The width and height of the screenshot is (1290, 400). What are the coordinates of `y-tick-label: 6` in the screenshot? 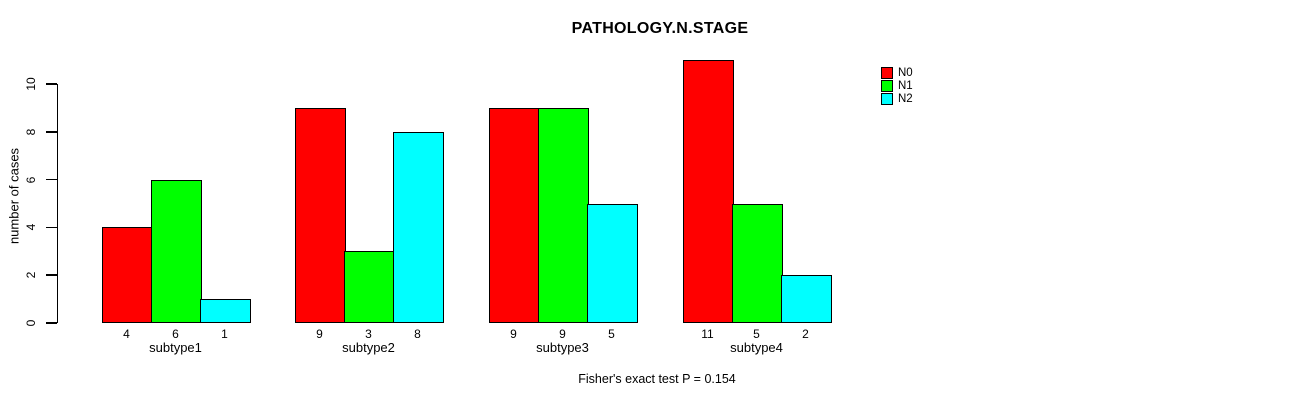 It's located at (31, 179).